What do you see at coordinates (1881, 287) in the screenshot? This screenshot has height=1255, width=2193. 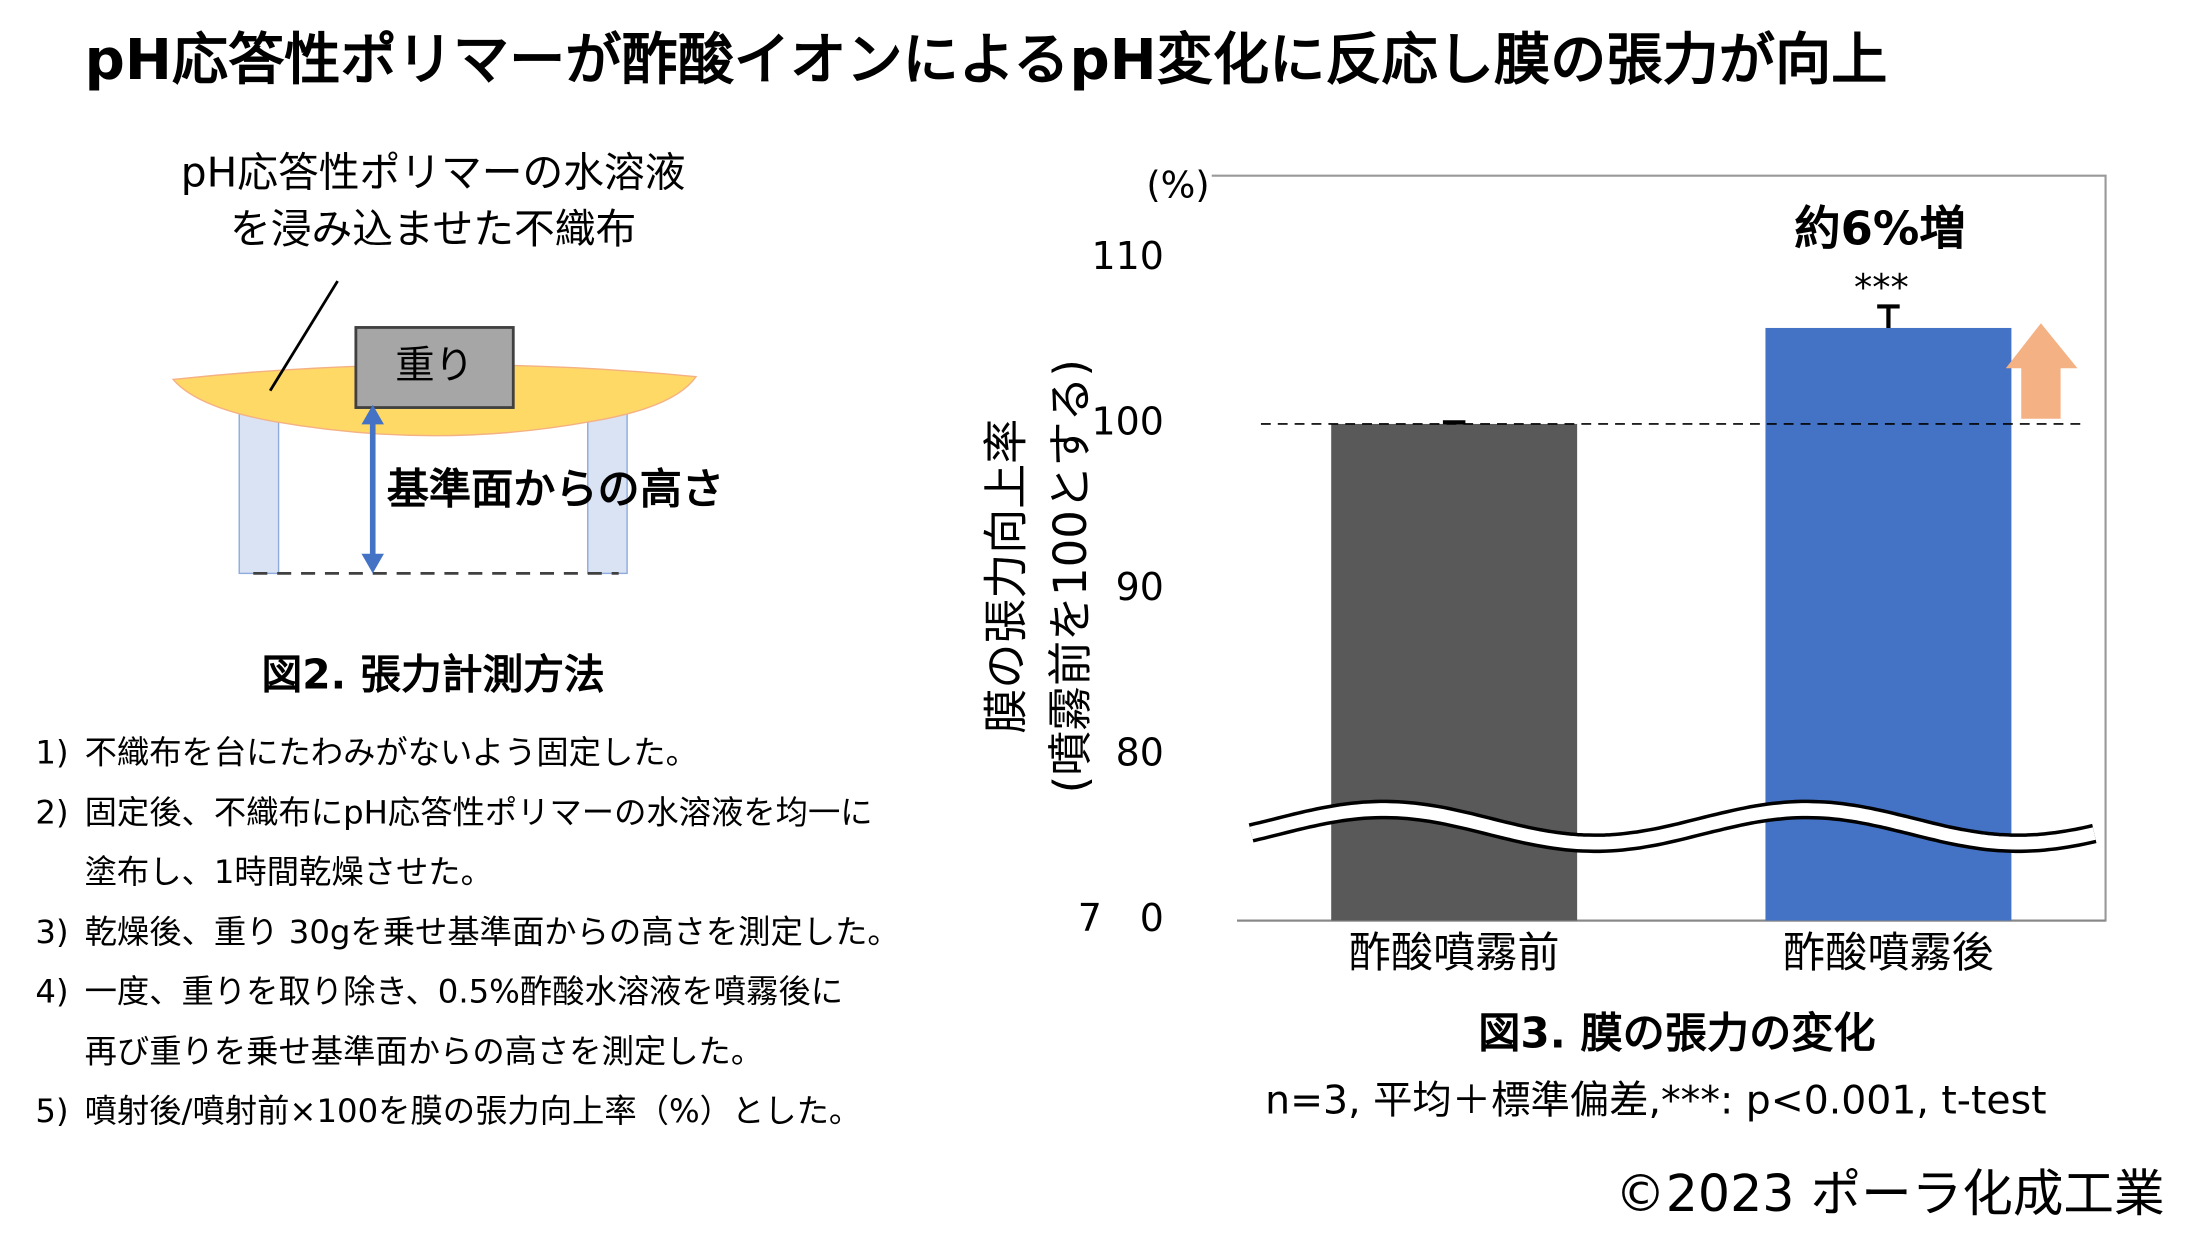 I see `significance: ***` at bounding box center [1881, 287].